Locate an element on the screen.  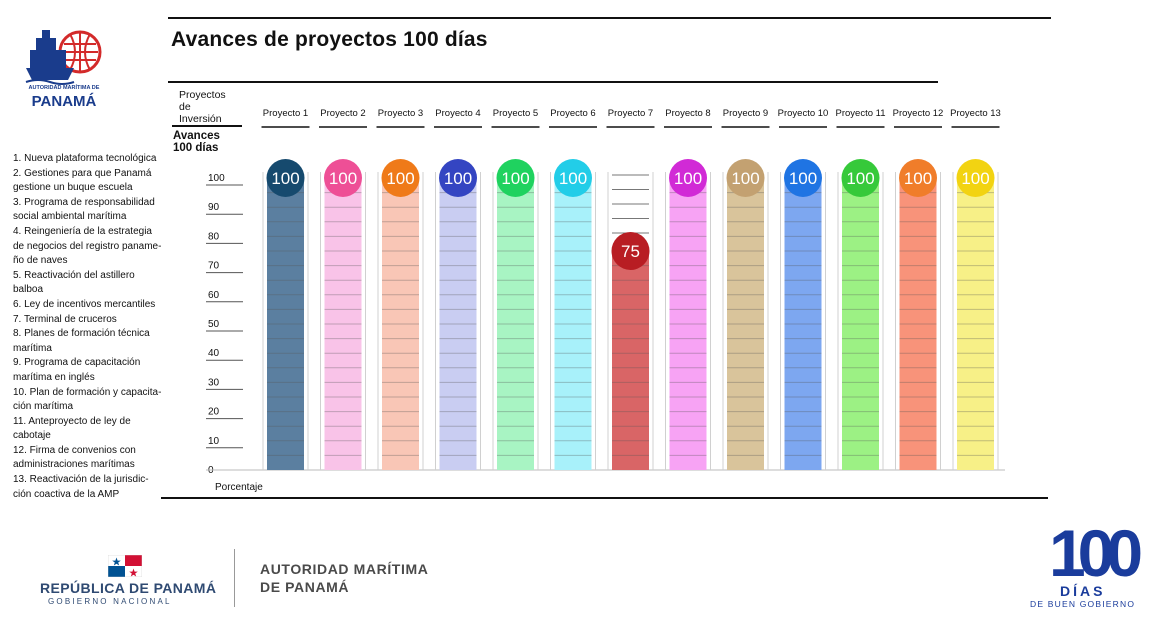
x-tick-label: Proyecto 2 is located at coordinates (342, 113).